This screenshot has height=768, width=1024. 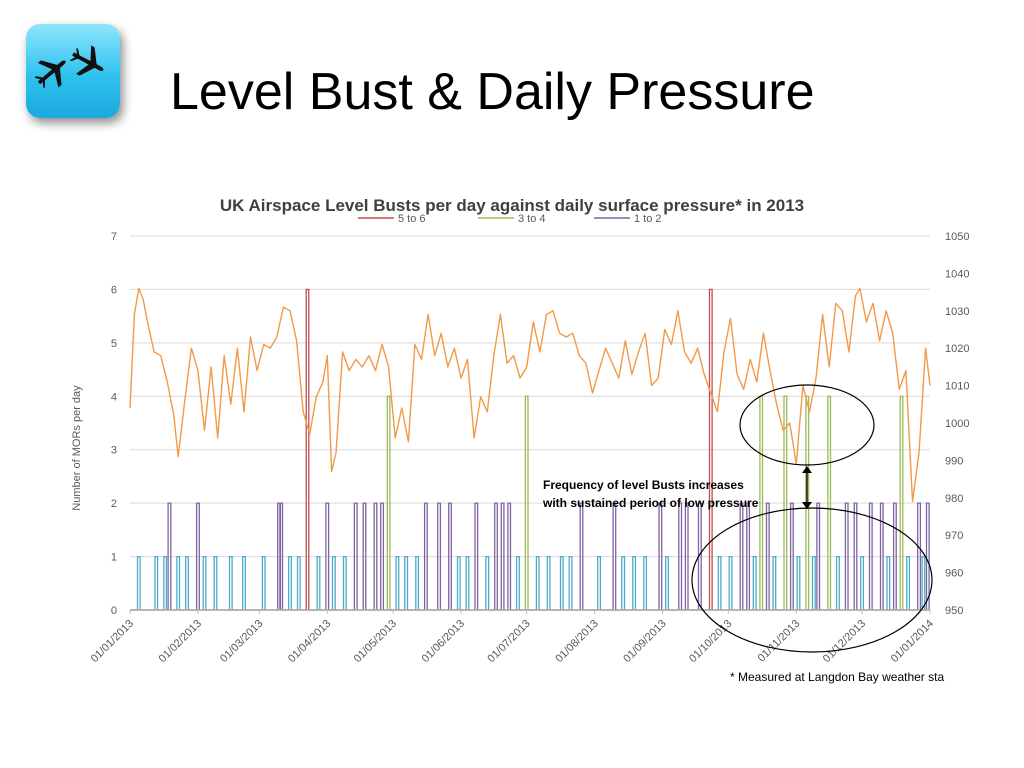 What do you see at coordinates (643, 485) in the screenshot?
I see `annotation-text: Frequency of level Busts increases` at bounding box center [643, 485].